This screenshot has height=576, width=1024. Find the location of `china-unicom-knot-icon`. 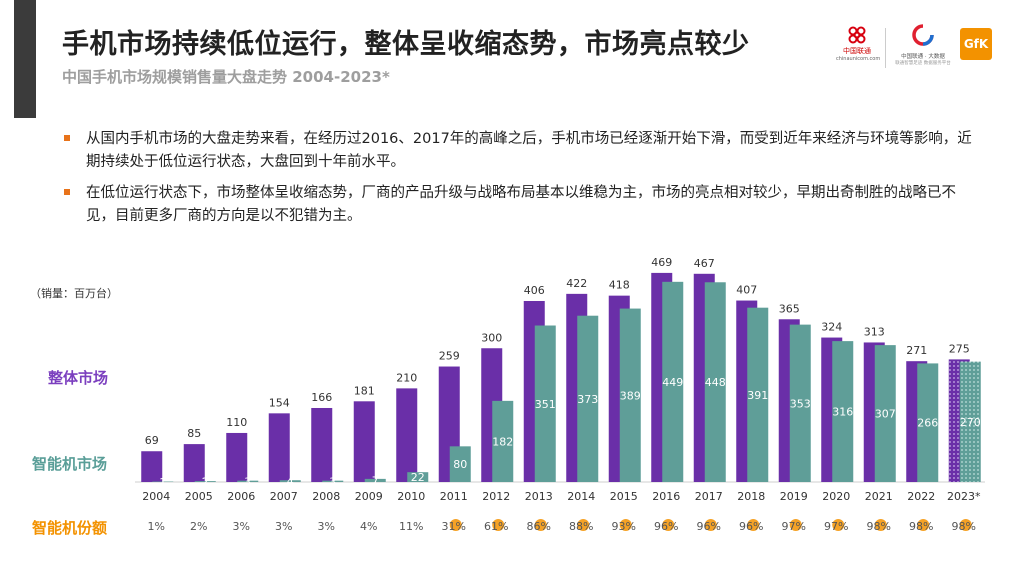

china-unicom-knot-icon is located at coordinates (857, 35).